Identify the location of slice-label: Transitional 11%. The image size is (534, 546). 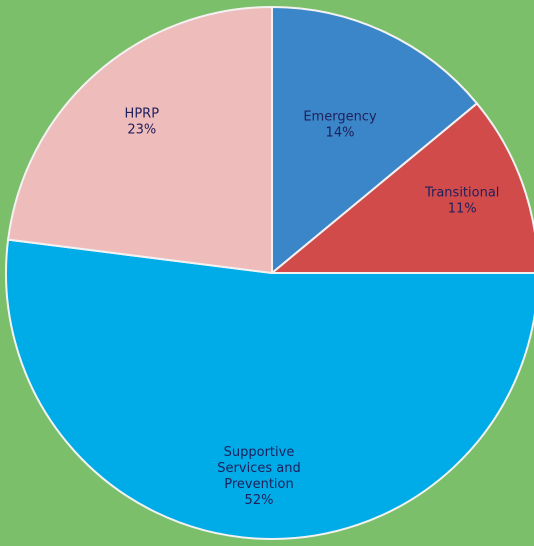
(461, 201).